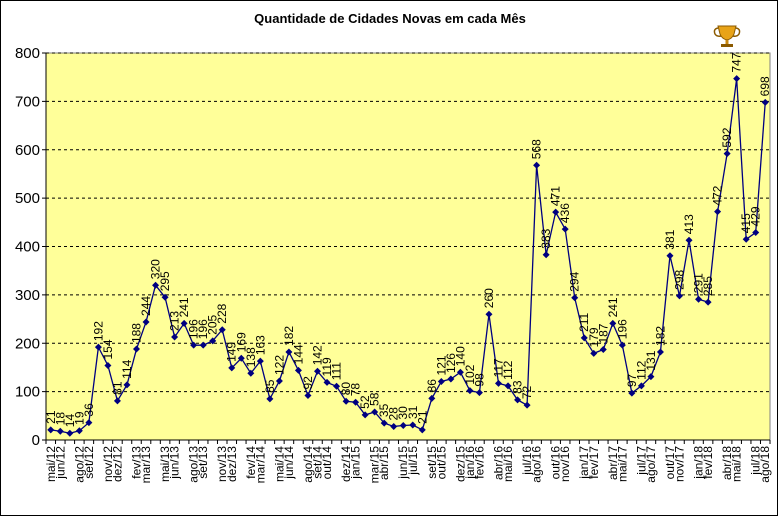  What do you see at coordinates (460, 356) in the screenshot?
I see `data-label: 140` at bounding box center [460, 356].